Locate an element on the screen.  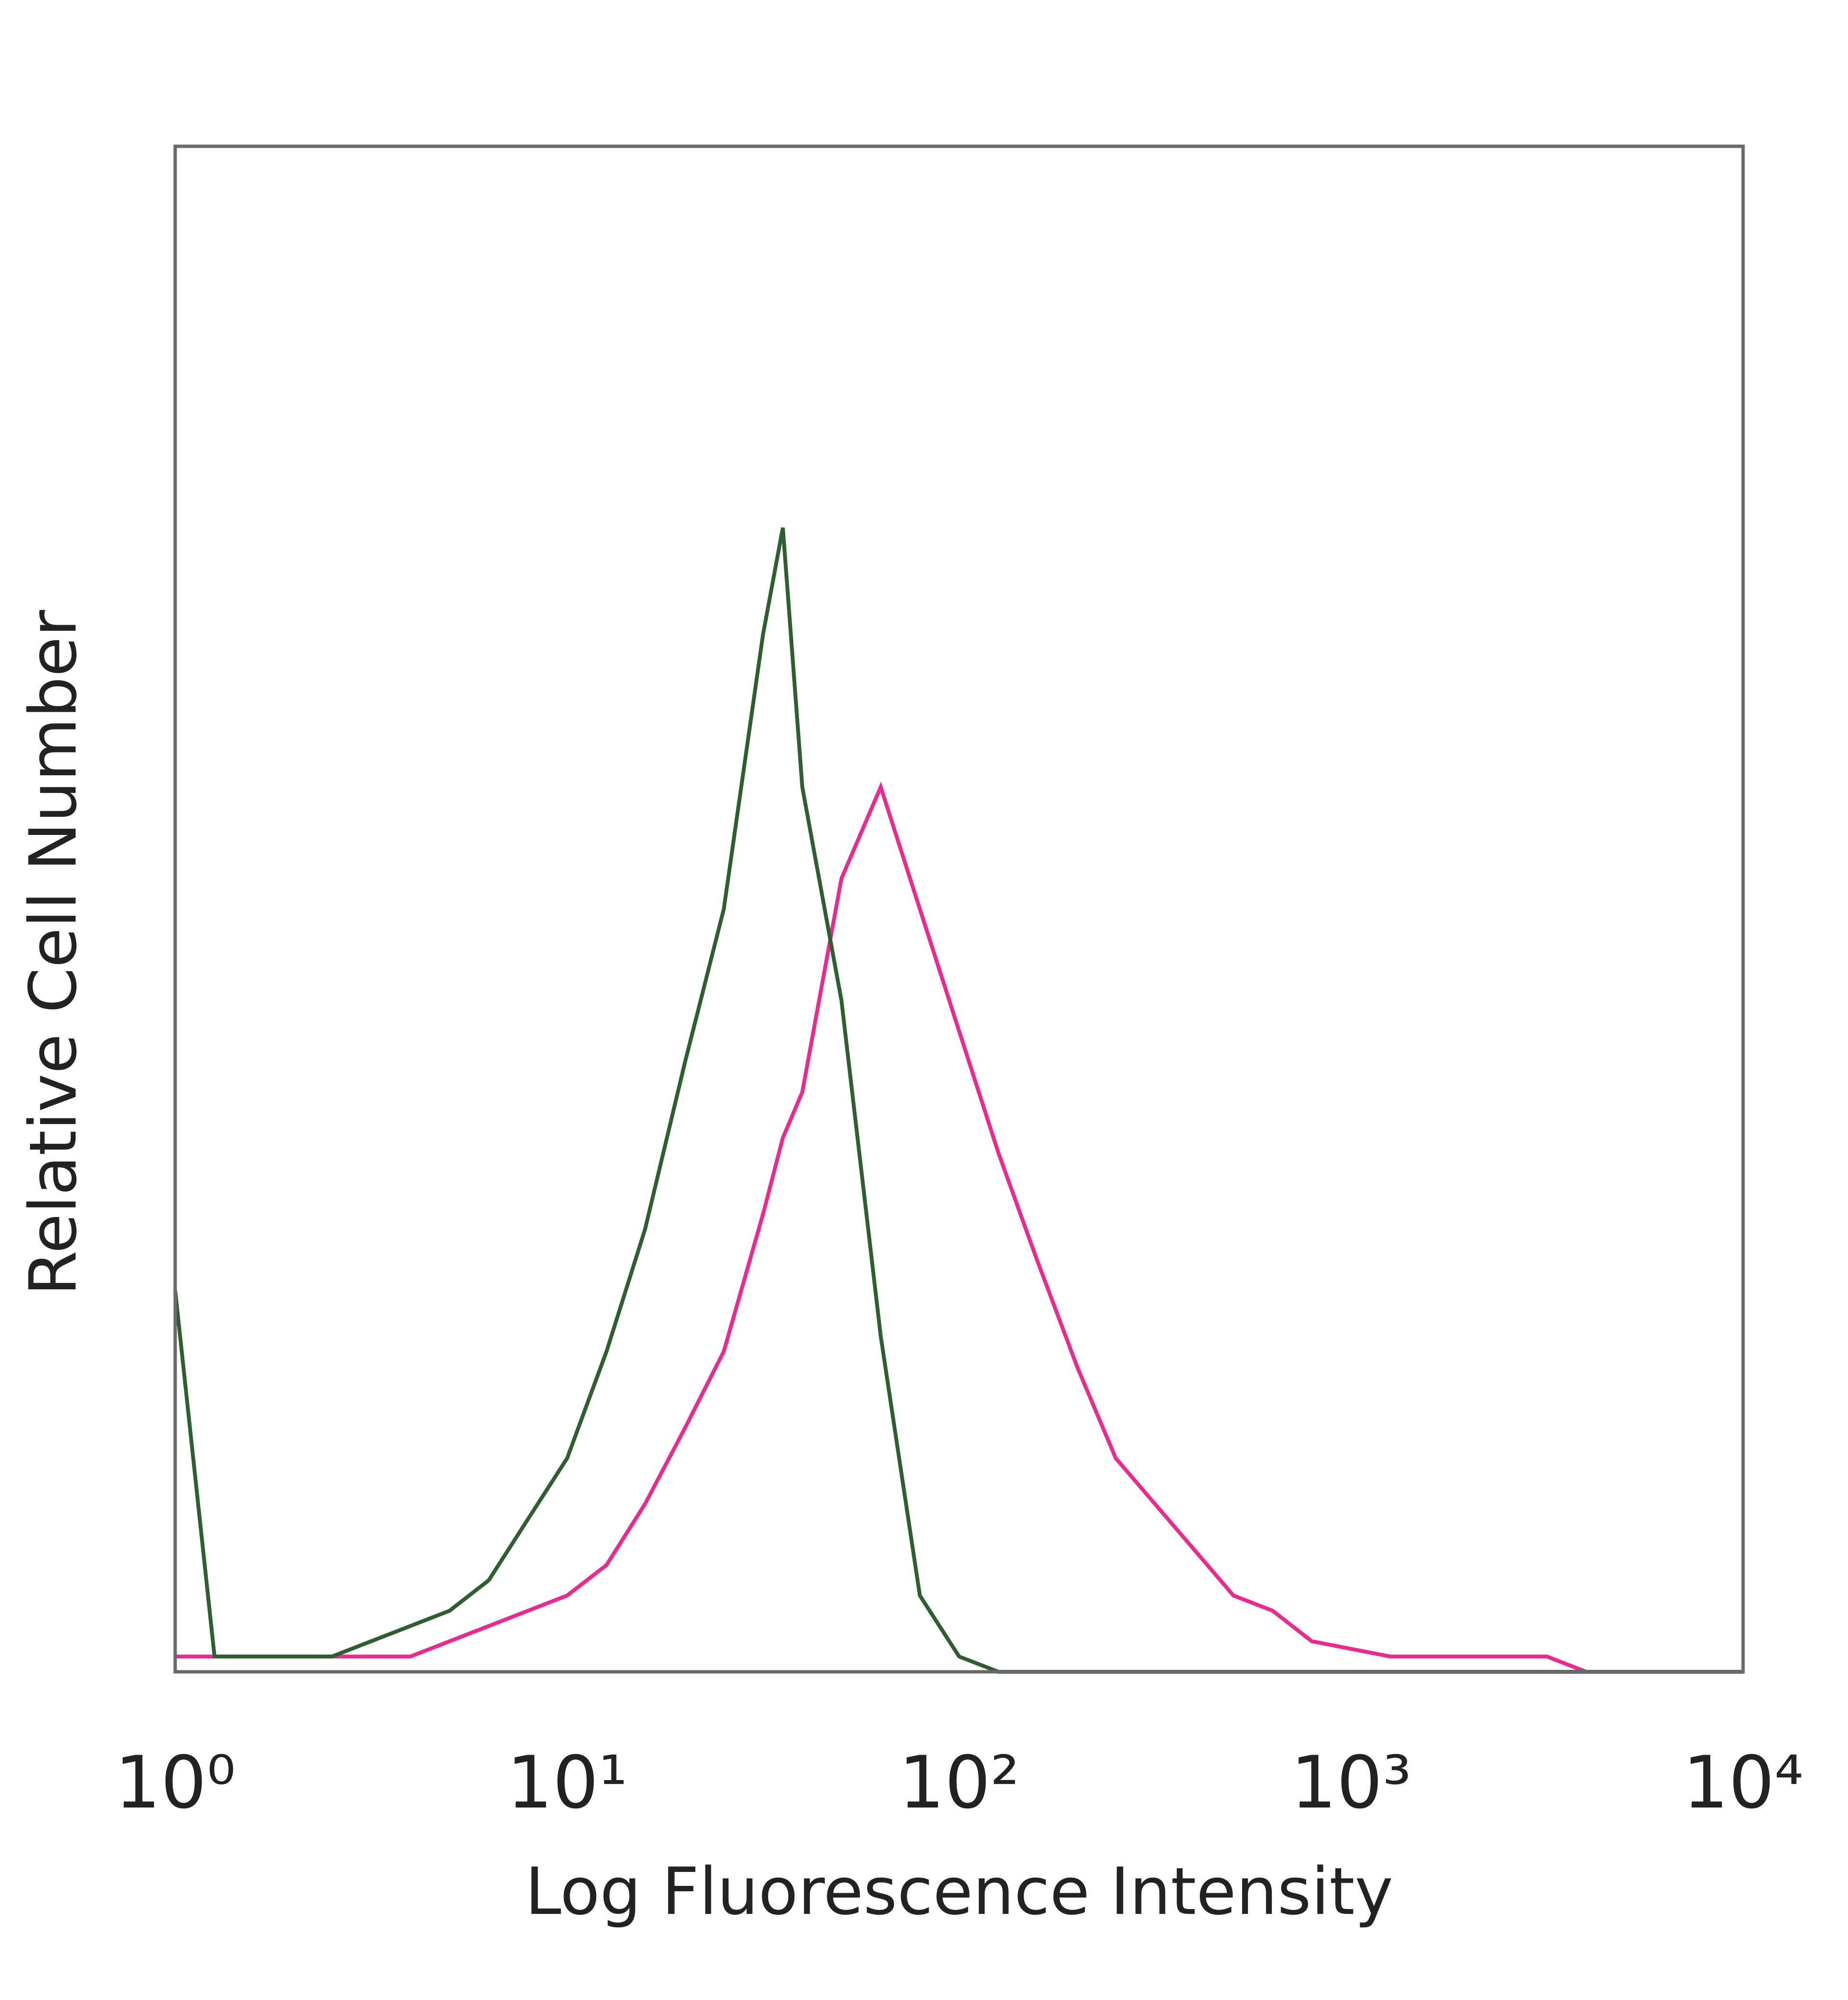
x-tick-label: 10¹ is located at coordinates (567, 1783).